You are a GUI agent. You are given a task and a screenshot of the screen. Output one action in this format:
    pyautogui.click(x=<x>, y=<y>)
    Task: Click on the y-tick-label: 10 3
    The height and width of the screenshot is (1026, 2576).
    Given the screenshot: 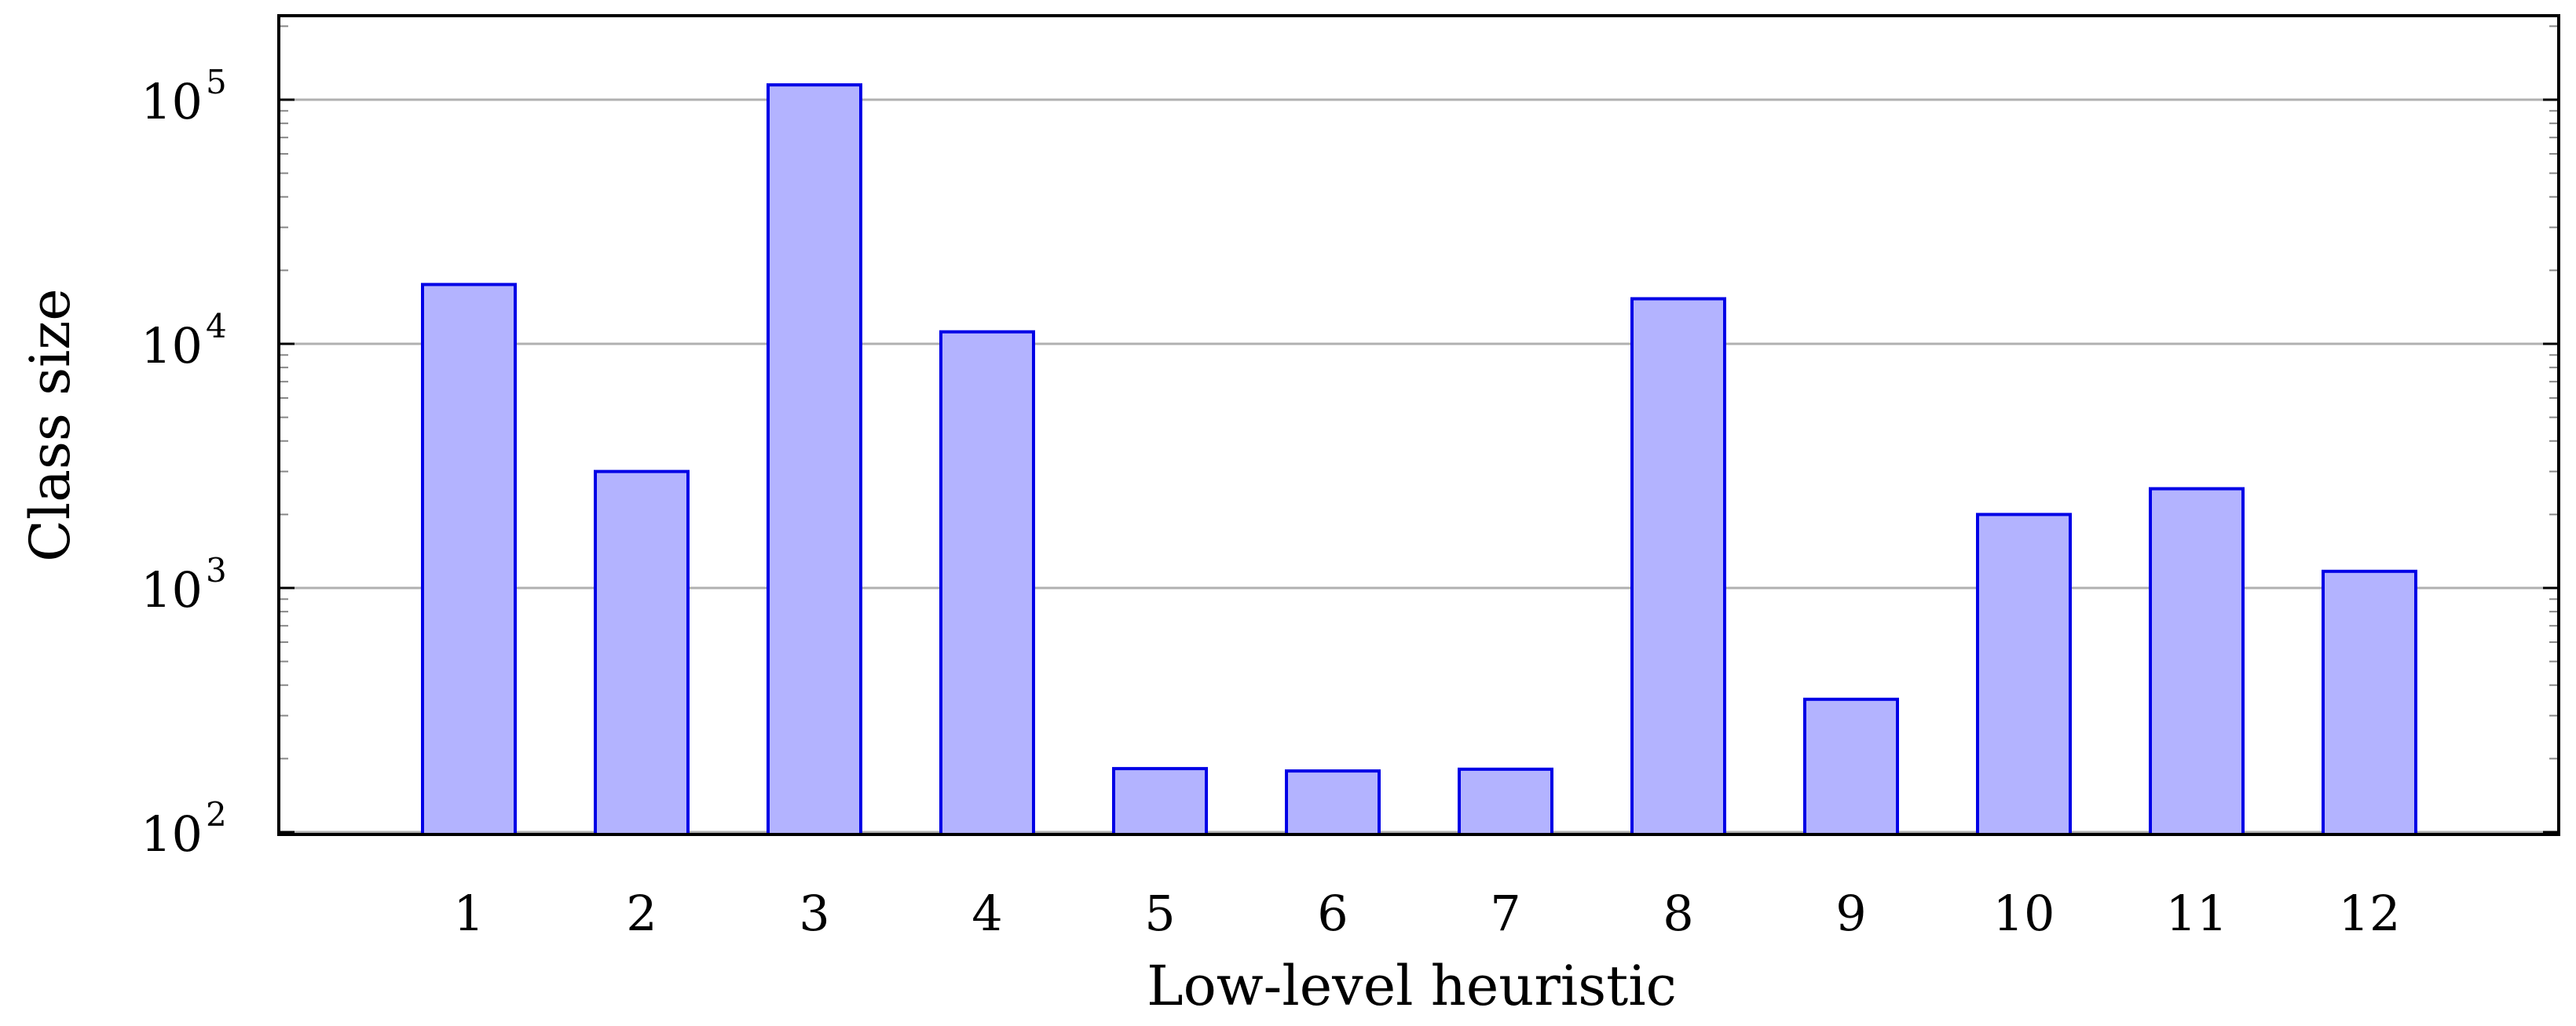 What is the action you would take?
    pyautogui.click(x=184, y=585)
    